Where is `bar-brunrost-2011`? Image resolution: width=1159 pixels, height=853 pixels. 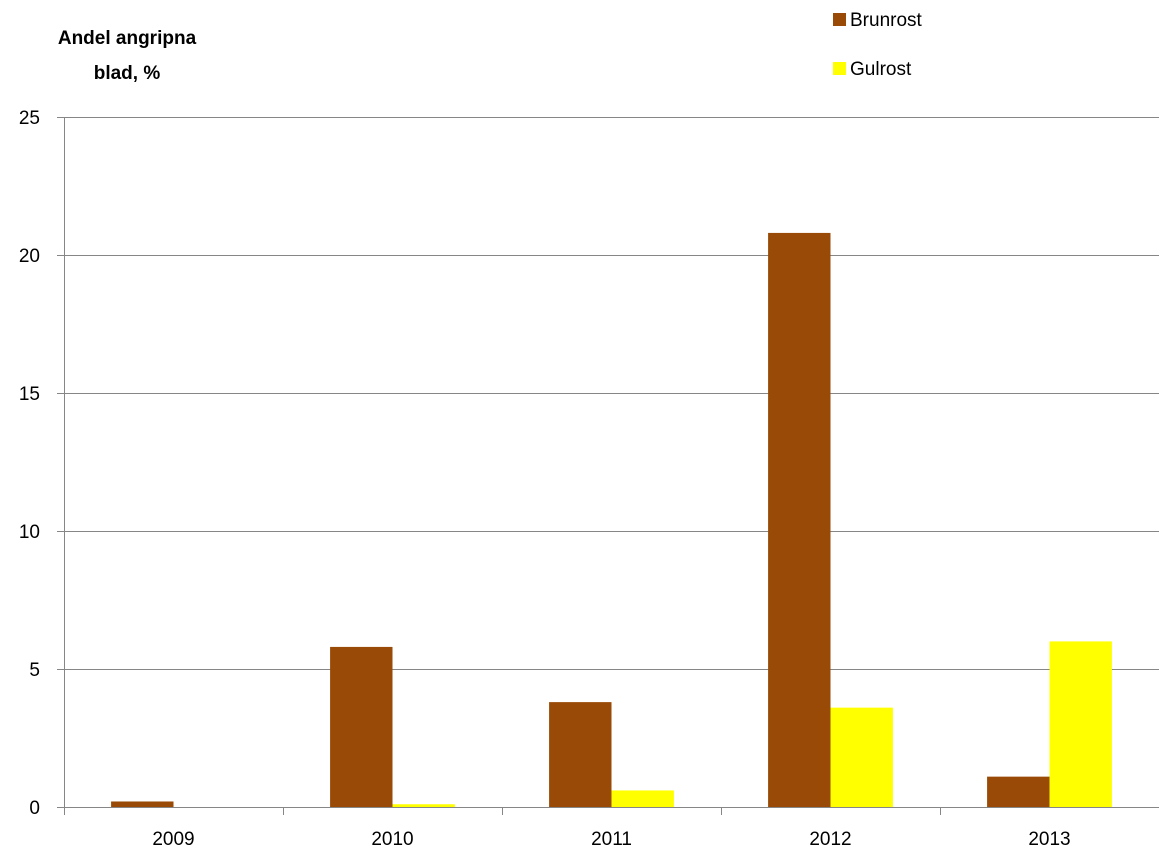 bar-brunrost-2011 is located at coordinates (580, 754).